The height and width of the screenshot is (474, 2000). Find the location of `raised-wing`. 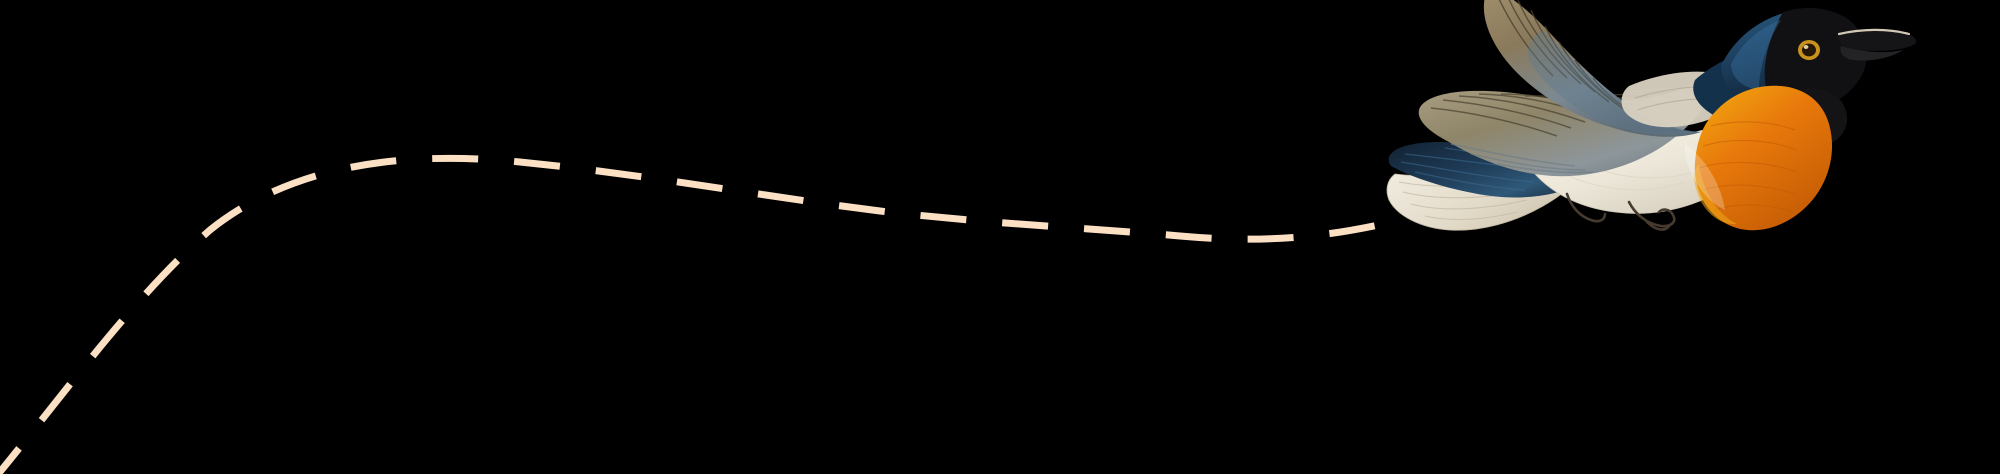

raised-wing is located at coordinates (1592, 68).